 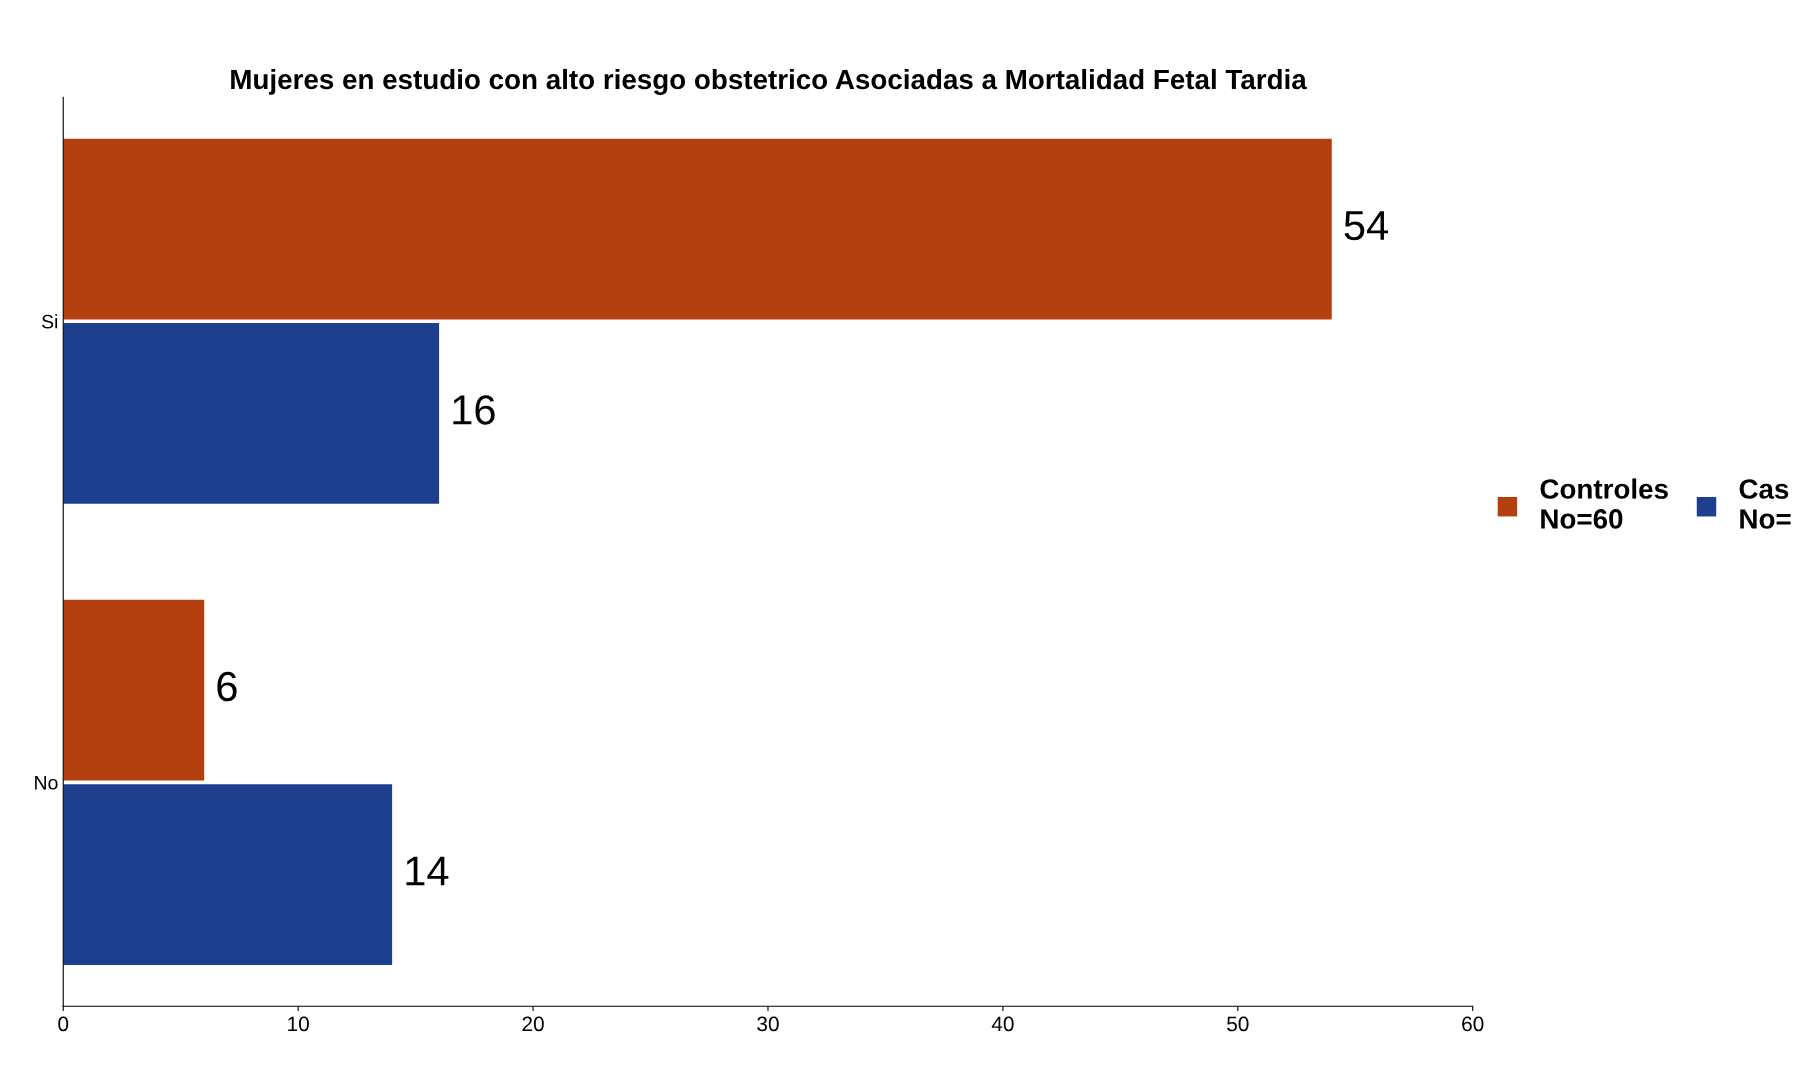 I want to click on x-tick-label: 10, so click(x=298, y=1024).